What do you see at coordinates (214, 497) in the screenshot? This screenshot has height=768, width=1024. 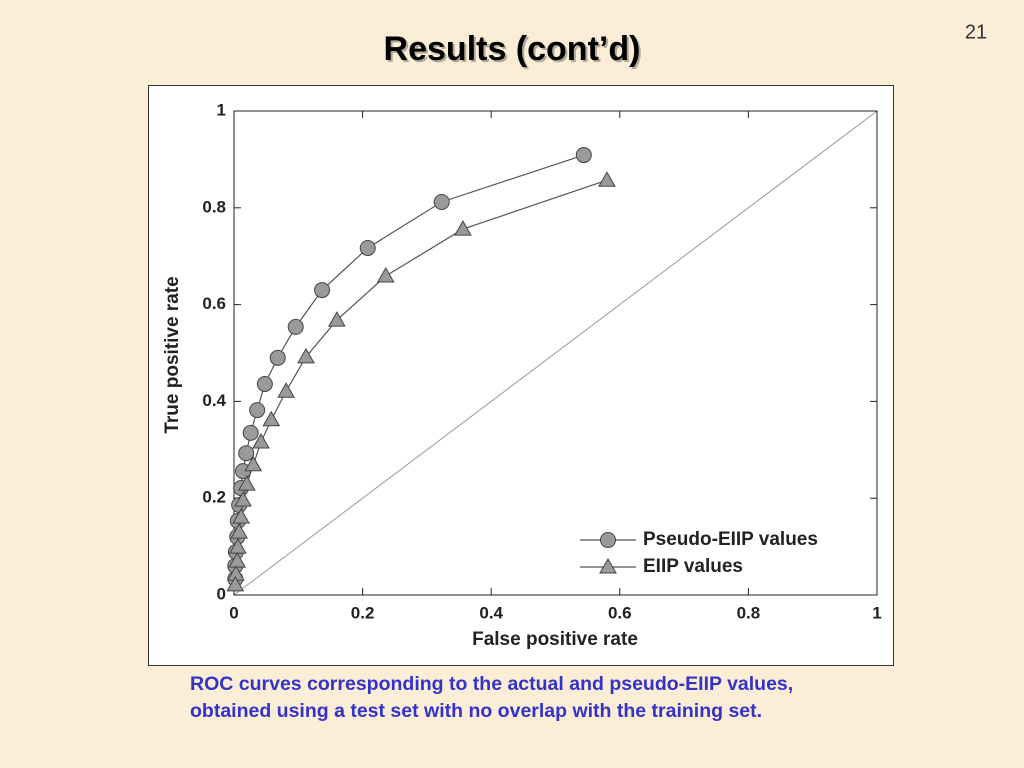 I see `y-tick-label: 0.2` at bounding box center [214, 497].